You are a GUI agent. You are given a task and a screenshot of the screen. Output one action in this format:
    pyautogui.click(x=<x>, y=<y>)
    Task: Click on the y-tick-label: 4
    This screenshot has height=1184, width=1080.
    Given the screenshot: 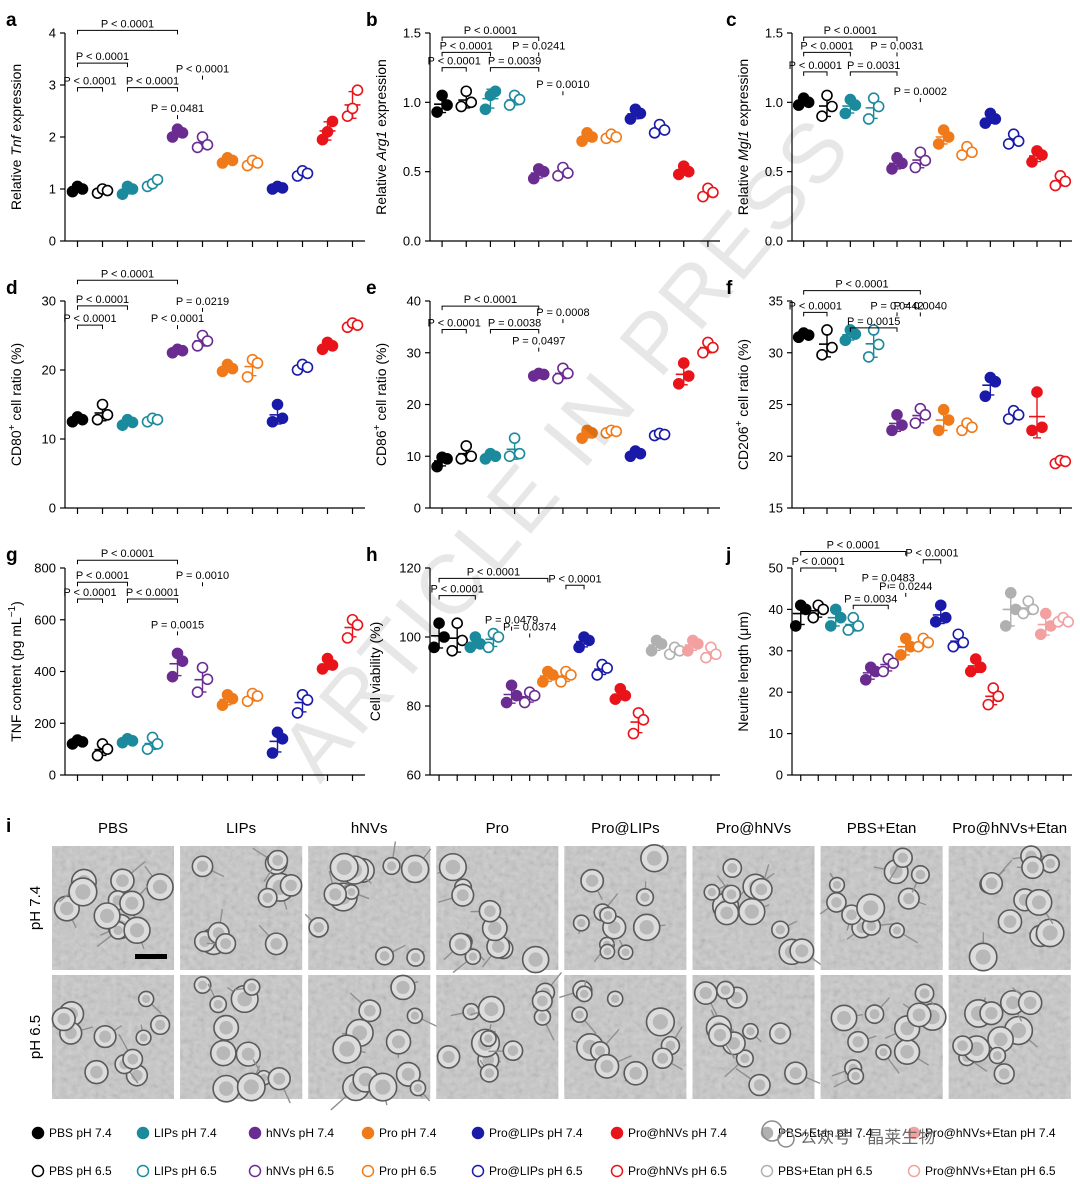 What is the action you would take?
    pyautogui.click(x=52, y=33)
    